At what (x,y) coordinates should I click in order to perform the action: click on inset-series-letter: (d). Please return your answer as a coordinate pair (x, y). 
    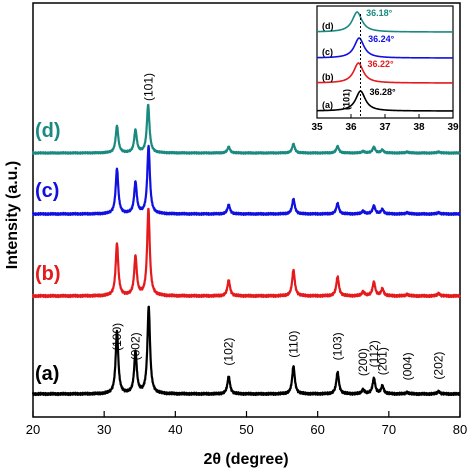
    Looking at the image, I should click on (328, 26).